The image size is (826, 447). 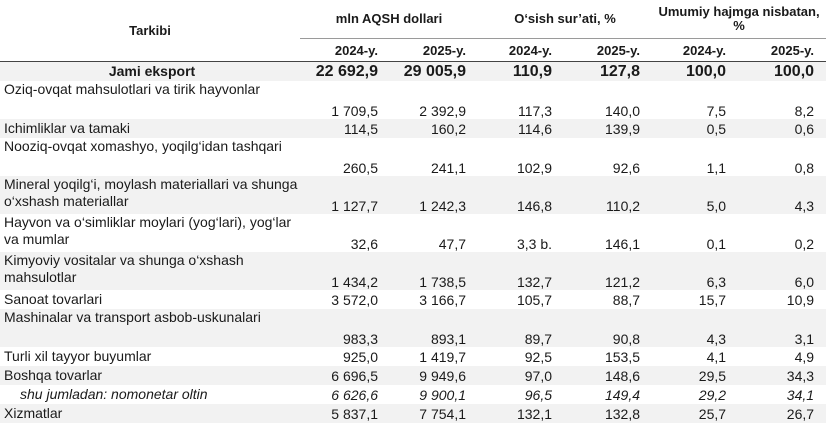 I want to click on cell-growth-2025: 148,6, so click(x=608, y=375).